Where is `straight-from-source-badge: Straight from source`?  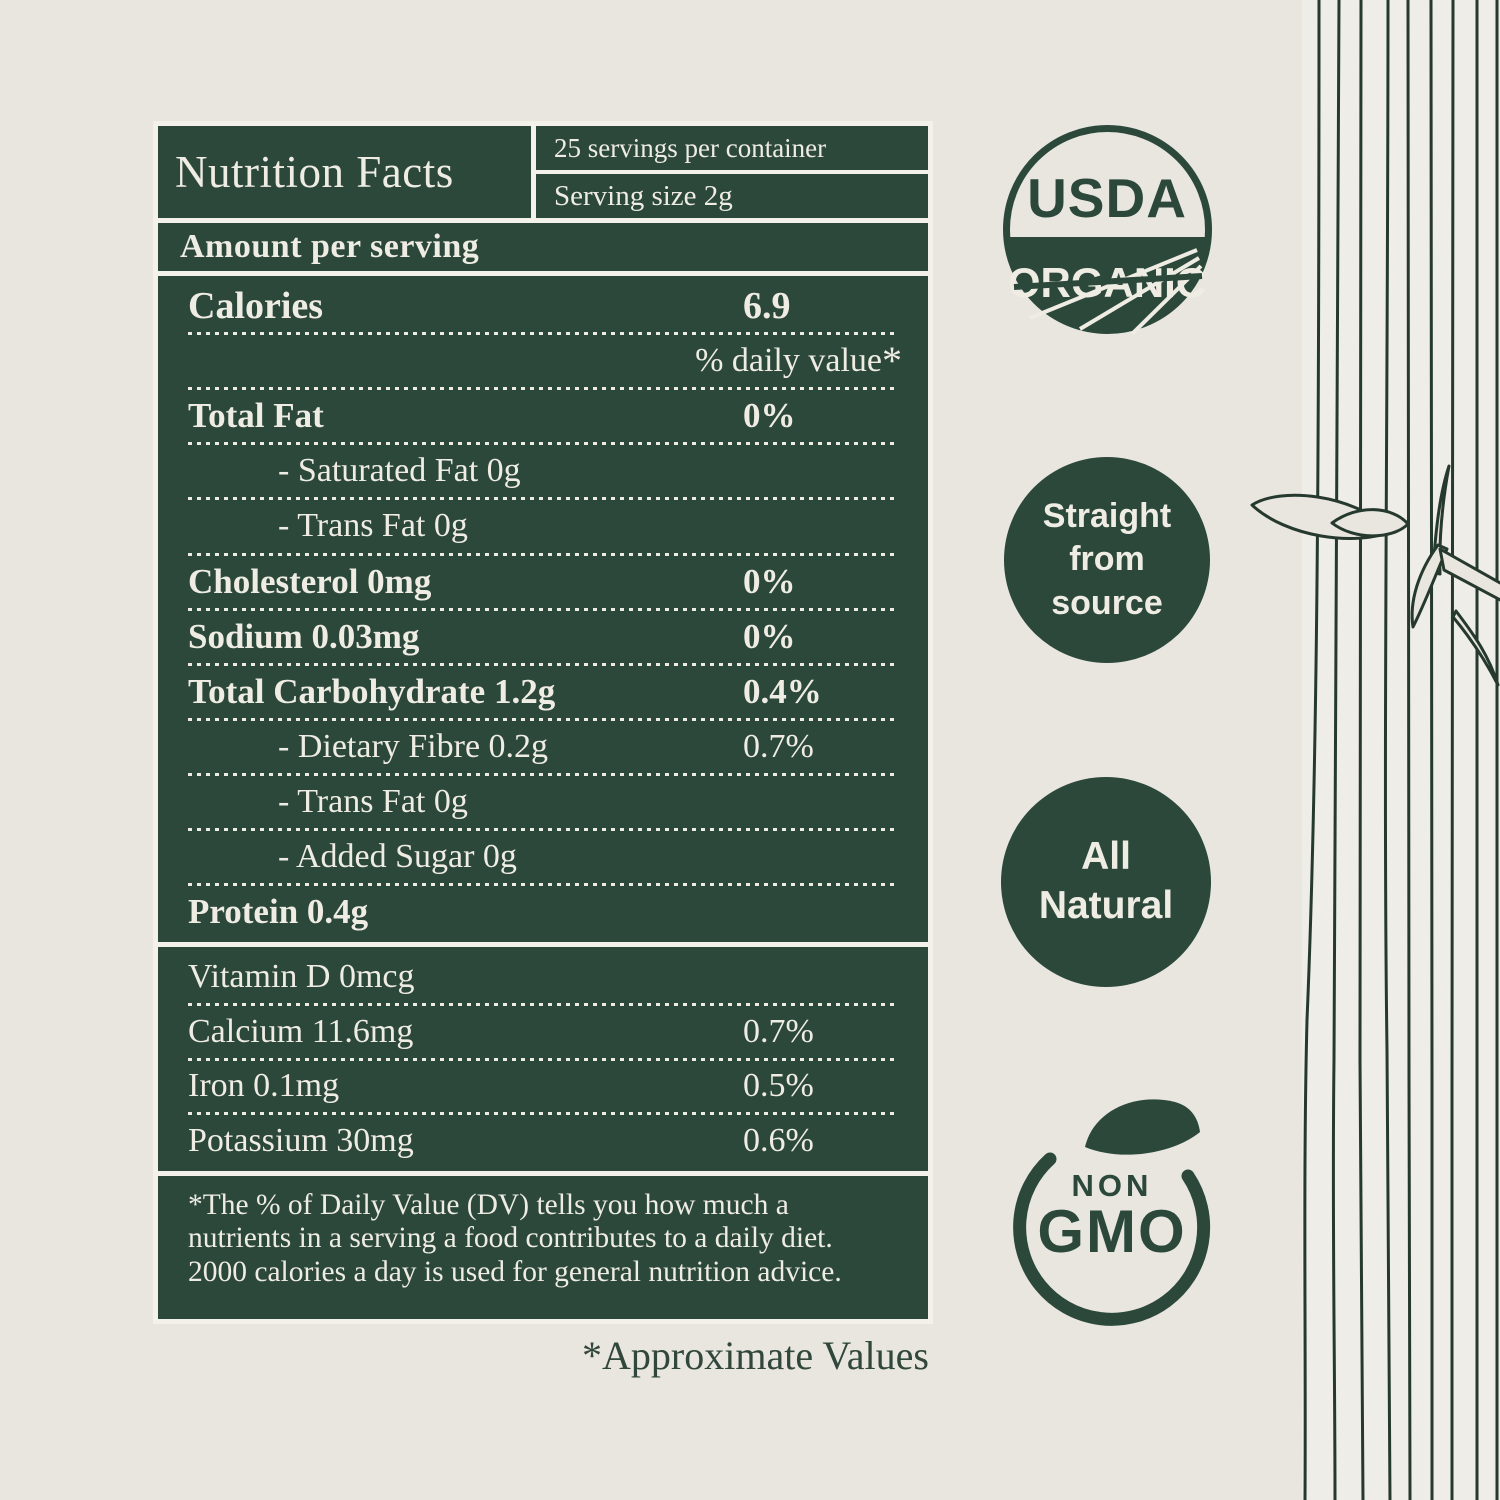 straight-from-source-badge: Straight from source is located at coordinates (1107, 560).